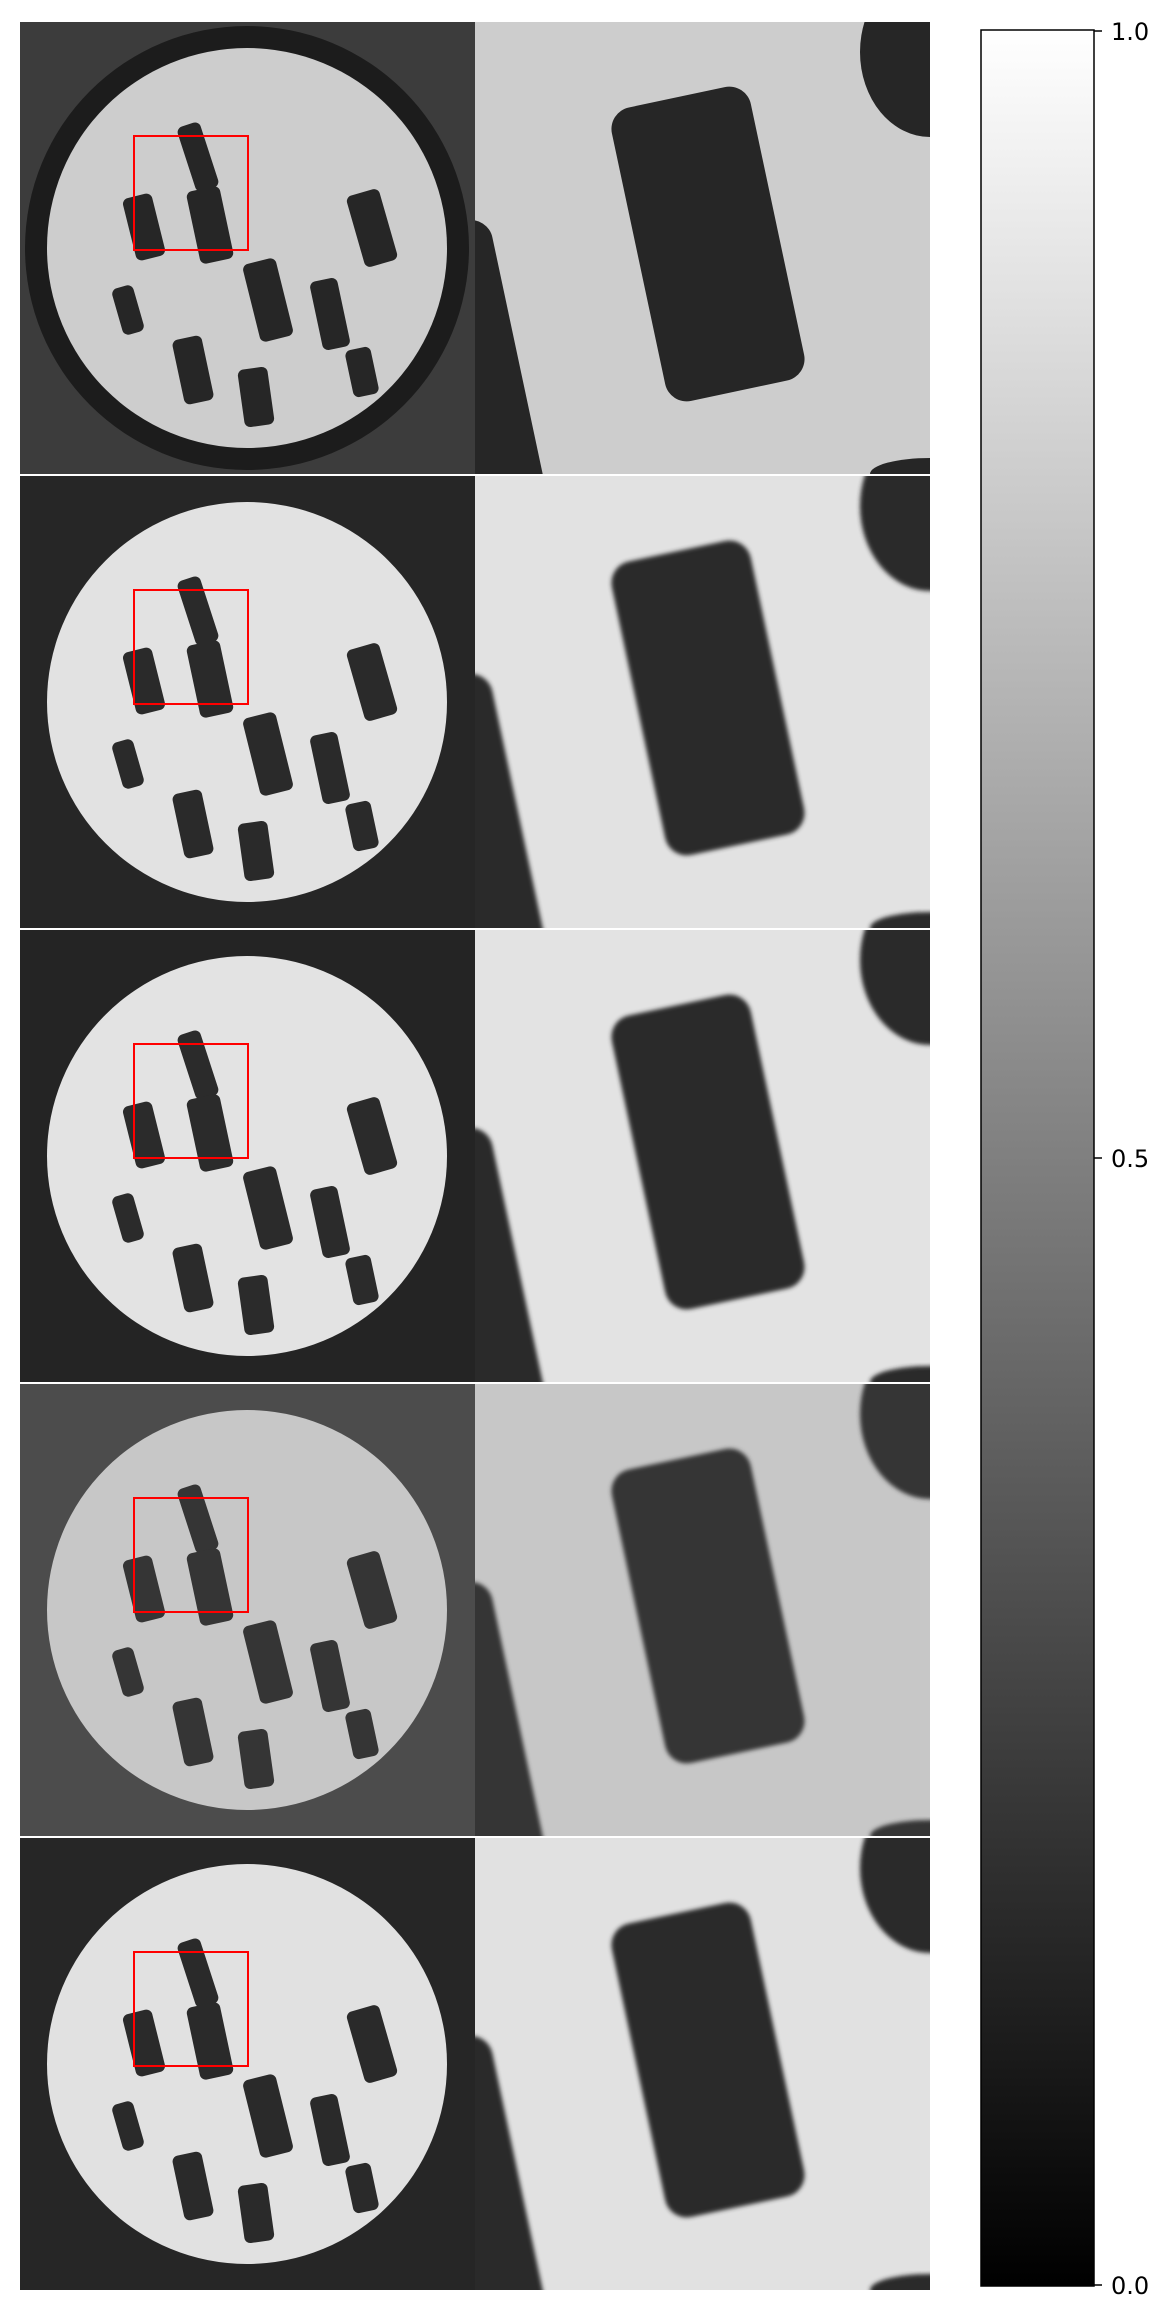  I want to click on colorbar-gradient, so click(1037, 1158).